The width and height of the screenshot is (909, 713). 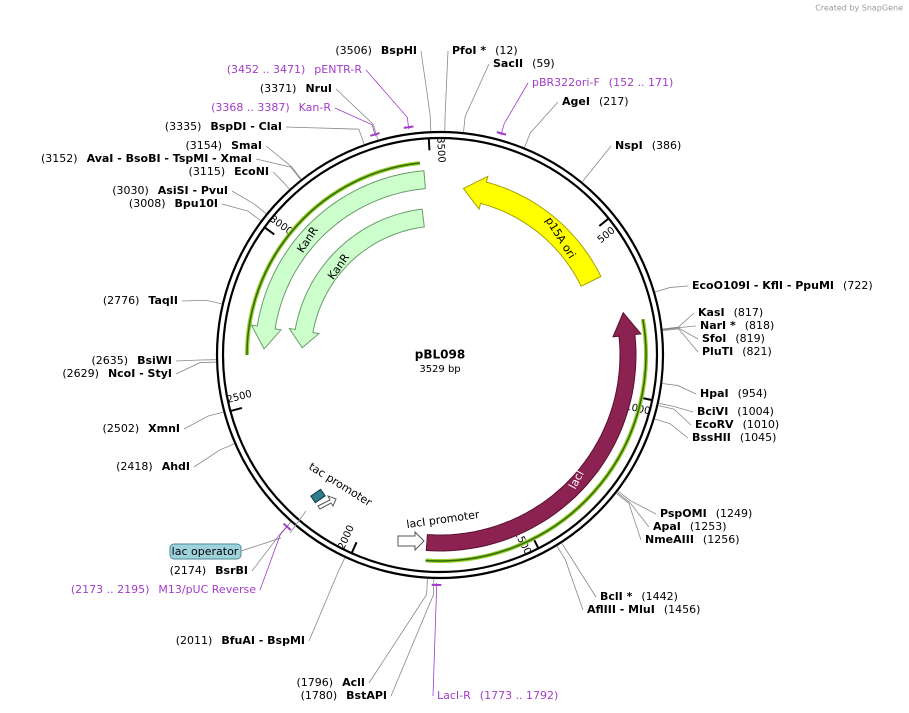 What do you see at coordinates (296, 88) in the screenshot?
I see `site-label: (3371) NruI` at bounding box center [296, 88].